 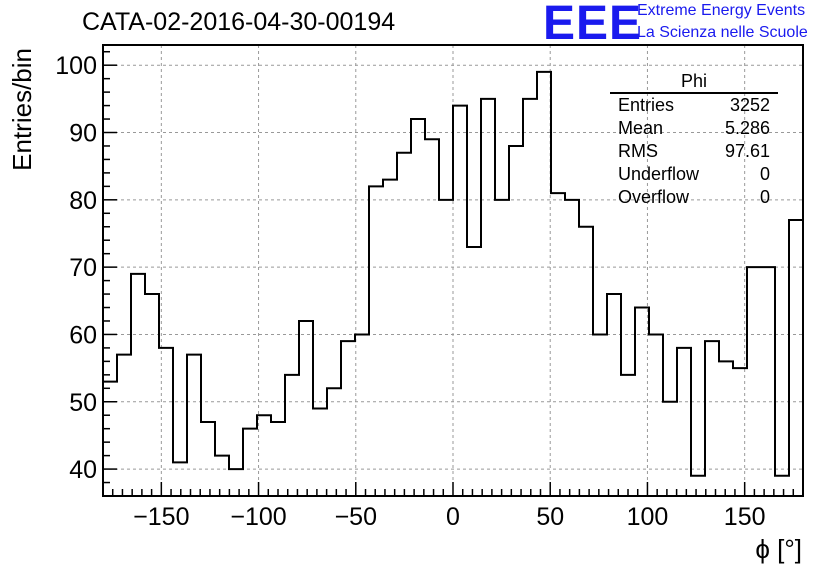 I want to click on y-tick-label: 80, so click(x=83, y=201).